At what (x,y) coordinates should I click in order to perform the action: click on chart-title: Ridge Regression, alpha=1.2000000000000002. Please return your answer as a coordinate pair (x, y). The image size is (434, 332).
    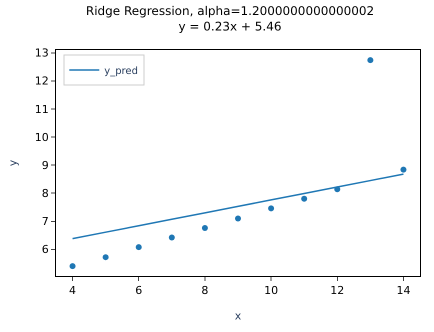
    Looking at the image, I should click on (230, 11).